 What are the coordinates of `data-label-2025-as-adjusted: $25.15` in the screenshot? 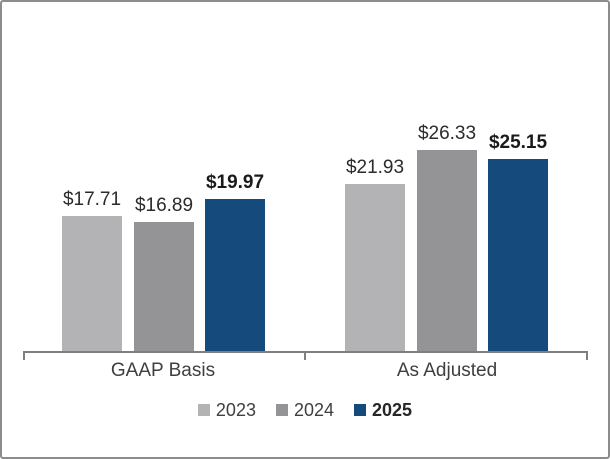 It's located at (518, 142).